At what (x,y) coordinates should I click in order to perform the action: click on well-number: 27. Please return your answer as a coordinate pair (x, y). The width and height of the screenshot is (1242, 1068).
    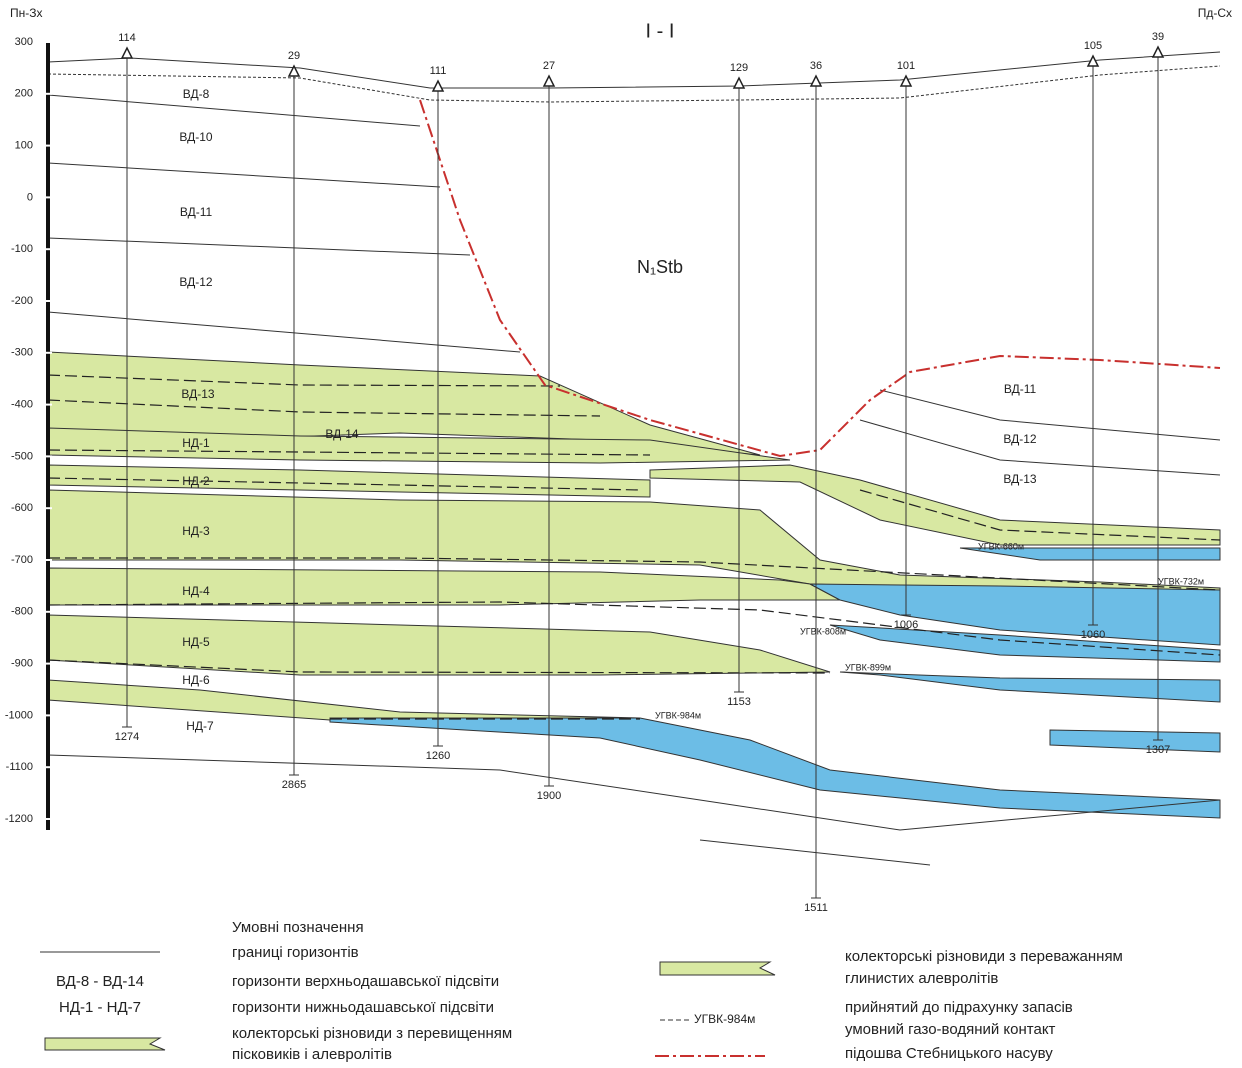
    Looking at the image, I should click on (549, 66).